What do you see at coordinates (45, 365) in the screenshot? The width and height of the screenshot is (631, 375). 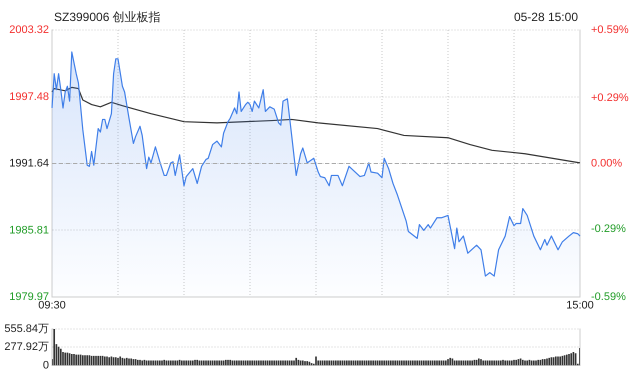 I see `y-tick-label: 0` at bounding box center [45, 365].